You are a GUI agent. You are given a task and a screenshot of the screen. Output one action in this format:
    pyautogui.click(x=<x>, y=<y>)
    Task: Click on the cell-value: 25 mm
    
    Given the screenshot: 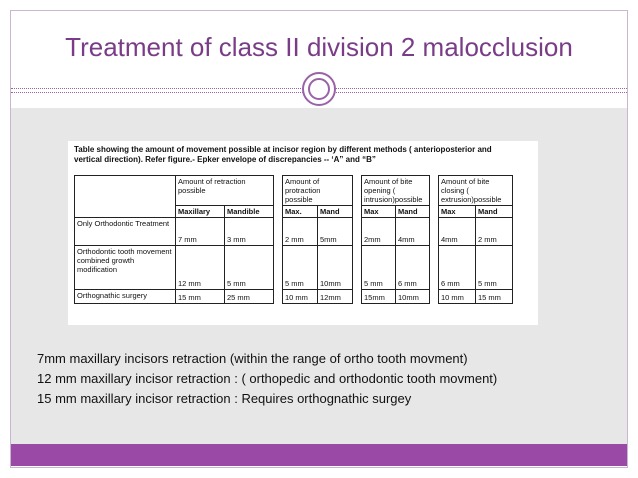 What is the action you would take?
    pyautogui.click(x=249, y=296)
    